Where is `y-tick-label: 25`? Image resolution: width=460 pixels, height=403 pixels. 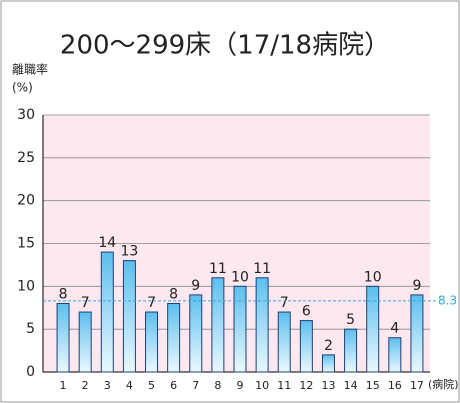 y-tick-label: 25 is located at coordinates (26, 158).